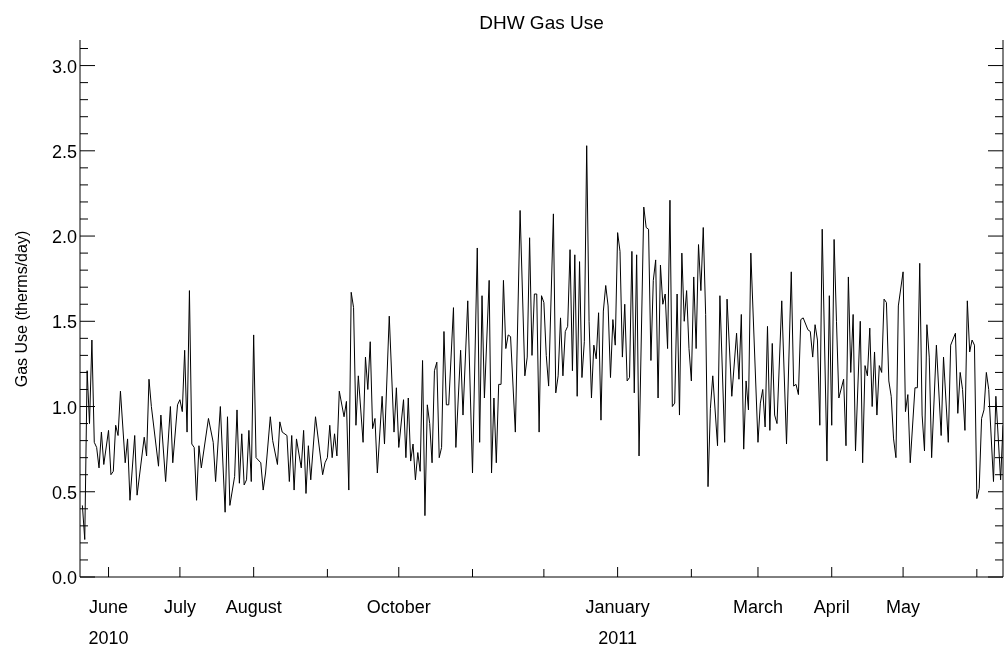 The image size is (1005, 654). Describe the element at coordinates (64, 322) in the screenshot. I see `y-tick-label: 1.5` at that location.